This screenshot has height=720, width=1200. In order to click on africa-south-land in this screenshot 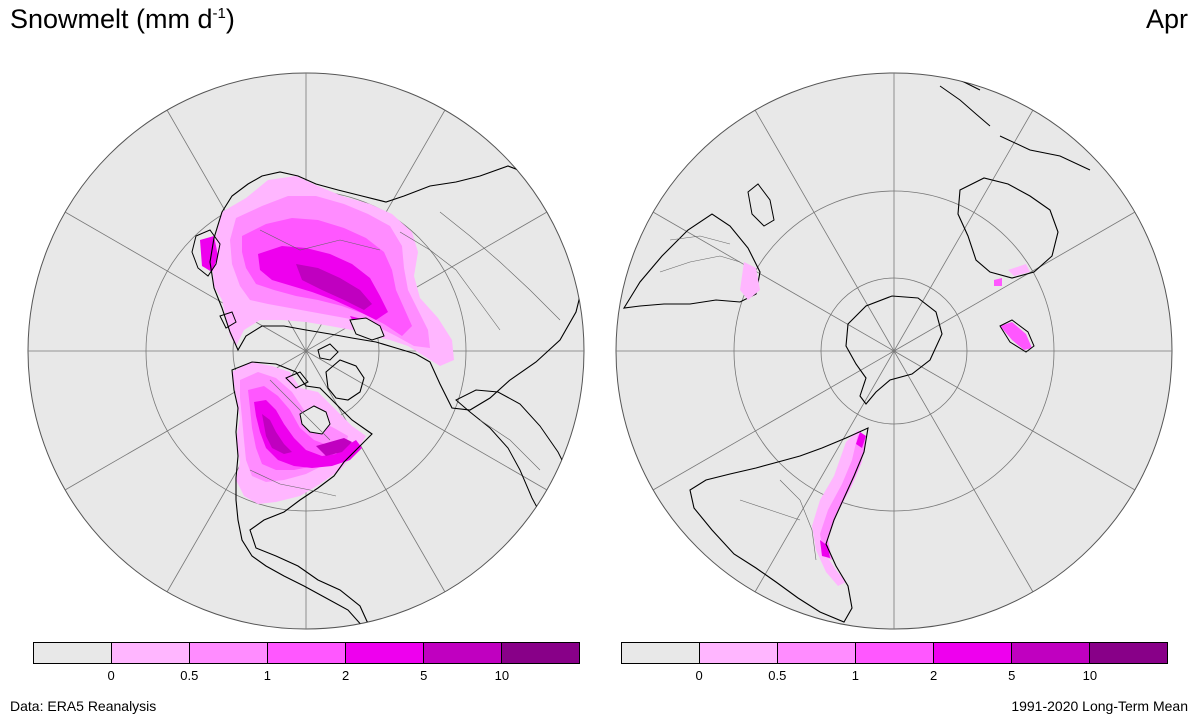, I will do `click(691, 261)`.